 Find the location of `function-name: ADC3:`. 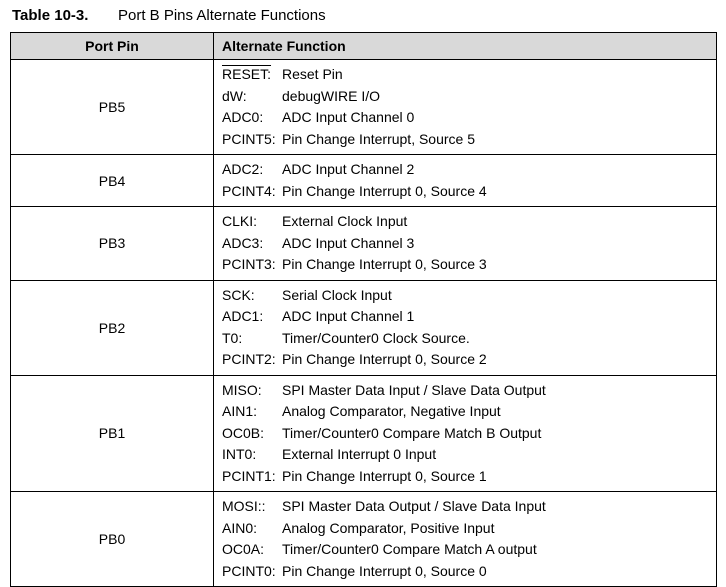

function-name: ADC3: is located at coordinates (243, 242).